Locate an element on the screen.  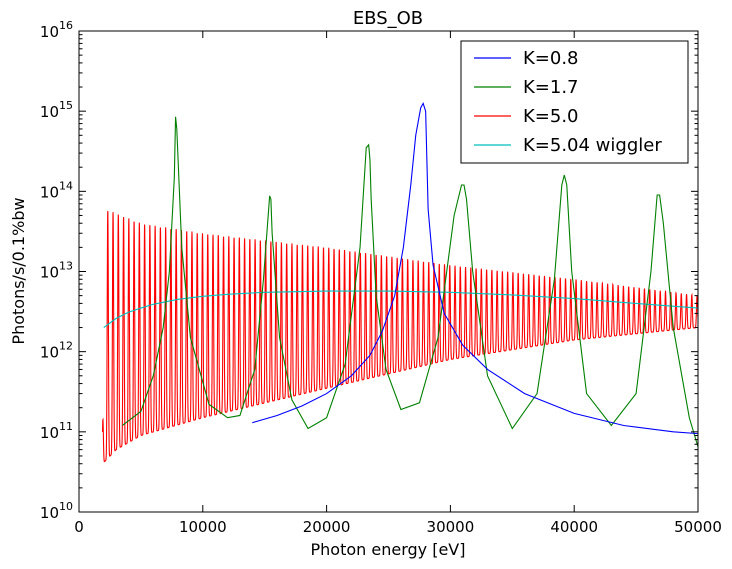
x-tick-label: 20000 is located at coordinates (327, 527).